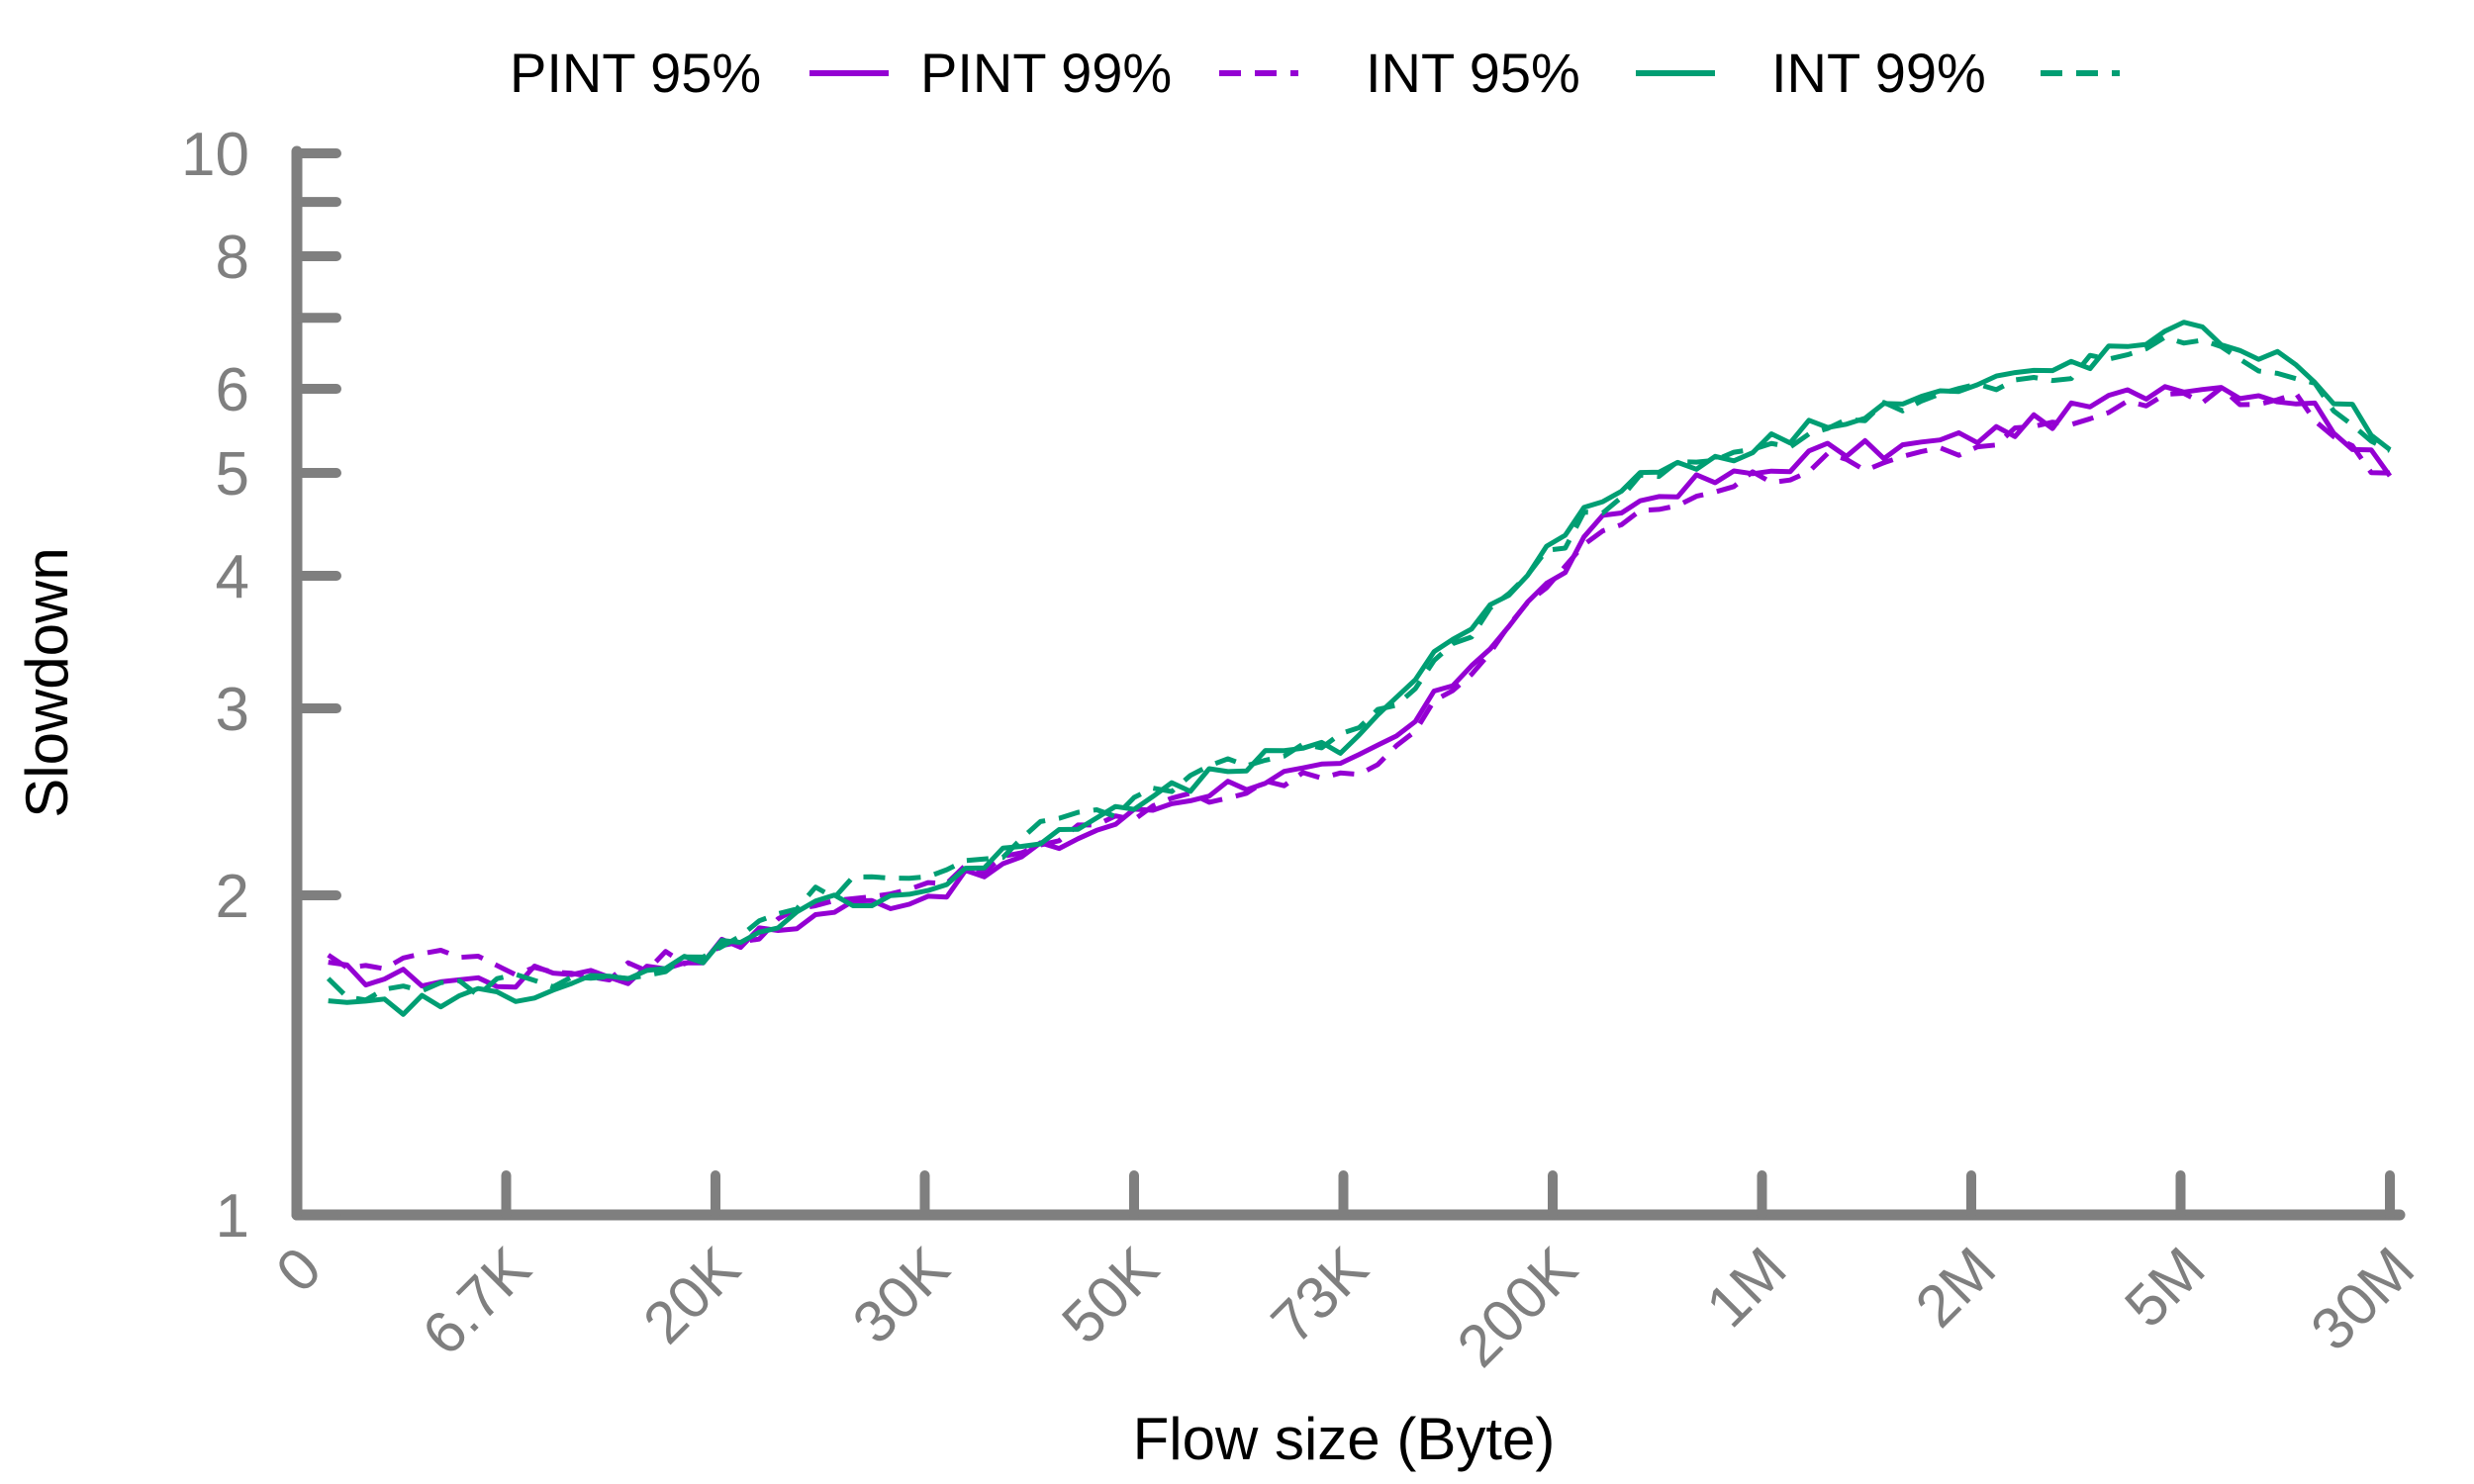 The image size is (2474, 1484). Describe the element at coordinates (1878, 73) in the screenshot. I see `legend-label-int-99: INT 99%` at that location.